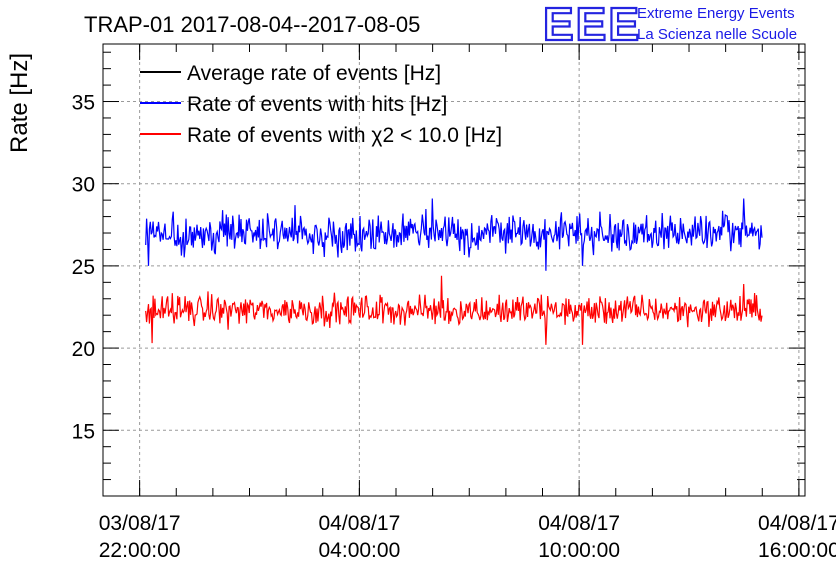  What do you see at coordinates (360, 550) in the screenshot?
I see `x-tick-time: 04:00:00` at bounding box center [360, 550].